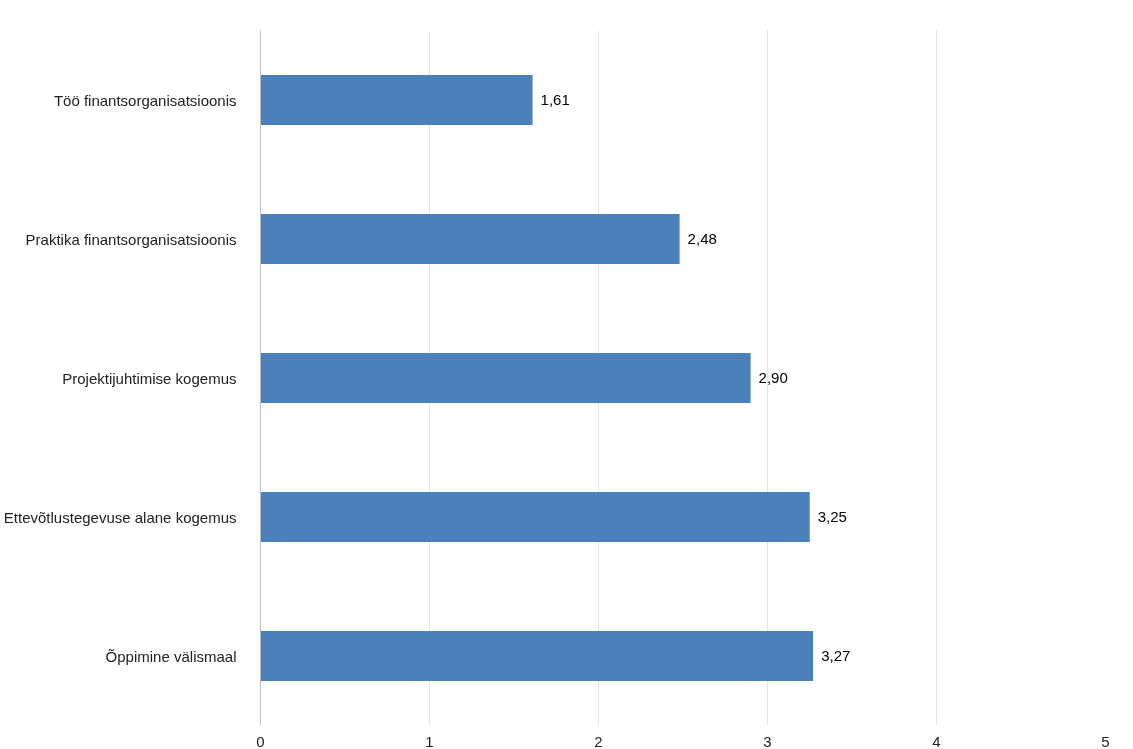 The width and height of the screenshot is (1133, 749). What do you see at coordinates (702, 238) in the screenshot?
I see `data-label: 2,48` at bounding box center [702, 238].